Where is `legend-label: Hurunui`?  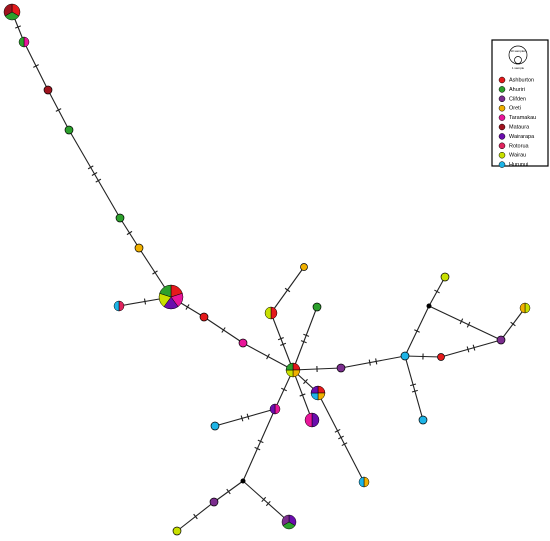
legend-label: Hurunui is located at coordinates (518, 165).